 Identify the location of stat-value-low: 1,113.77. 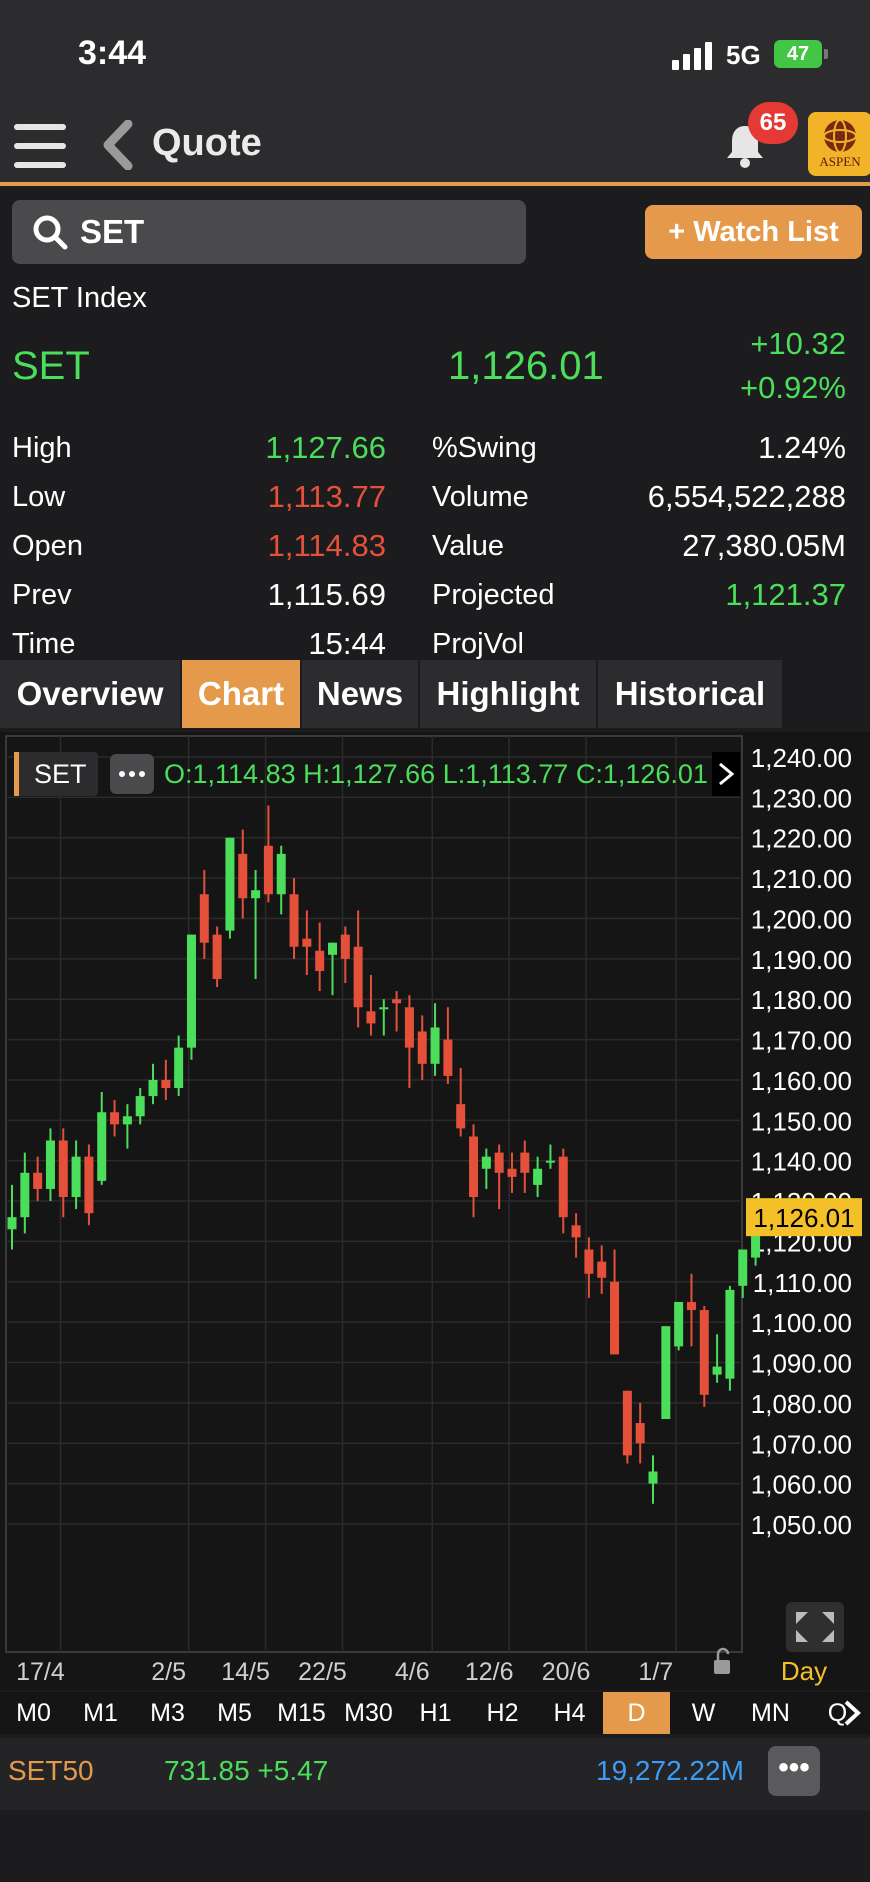
(326, 496).